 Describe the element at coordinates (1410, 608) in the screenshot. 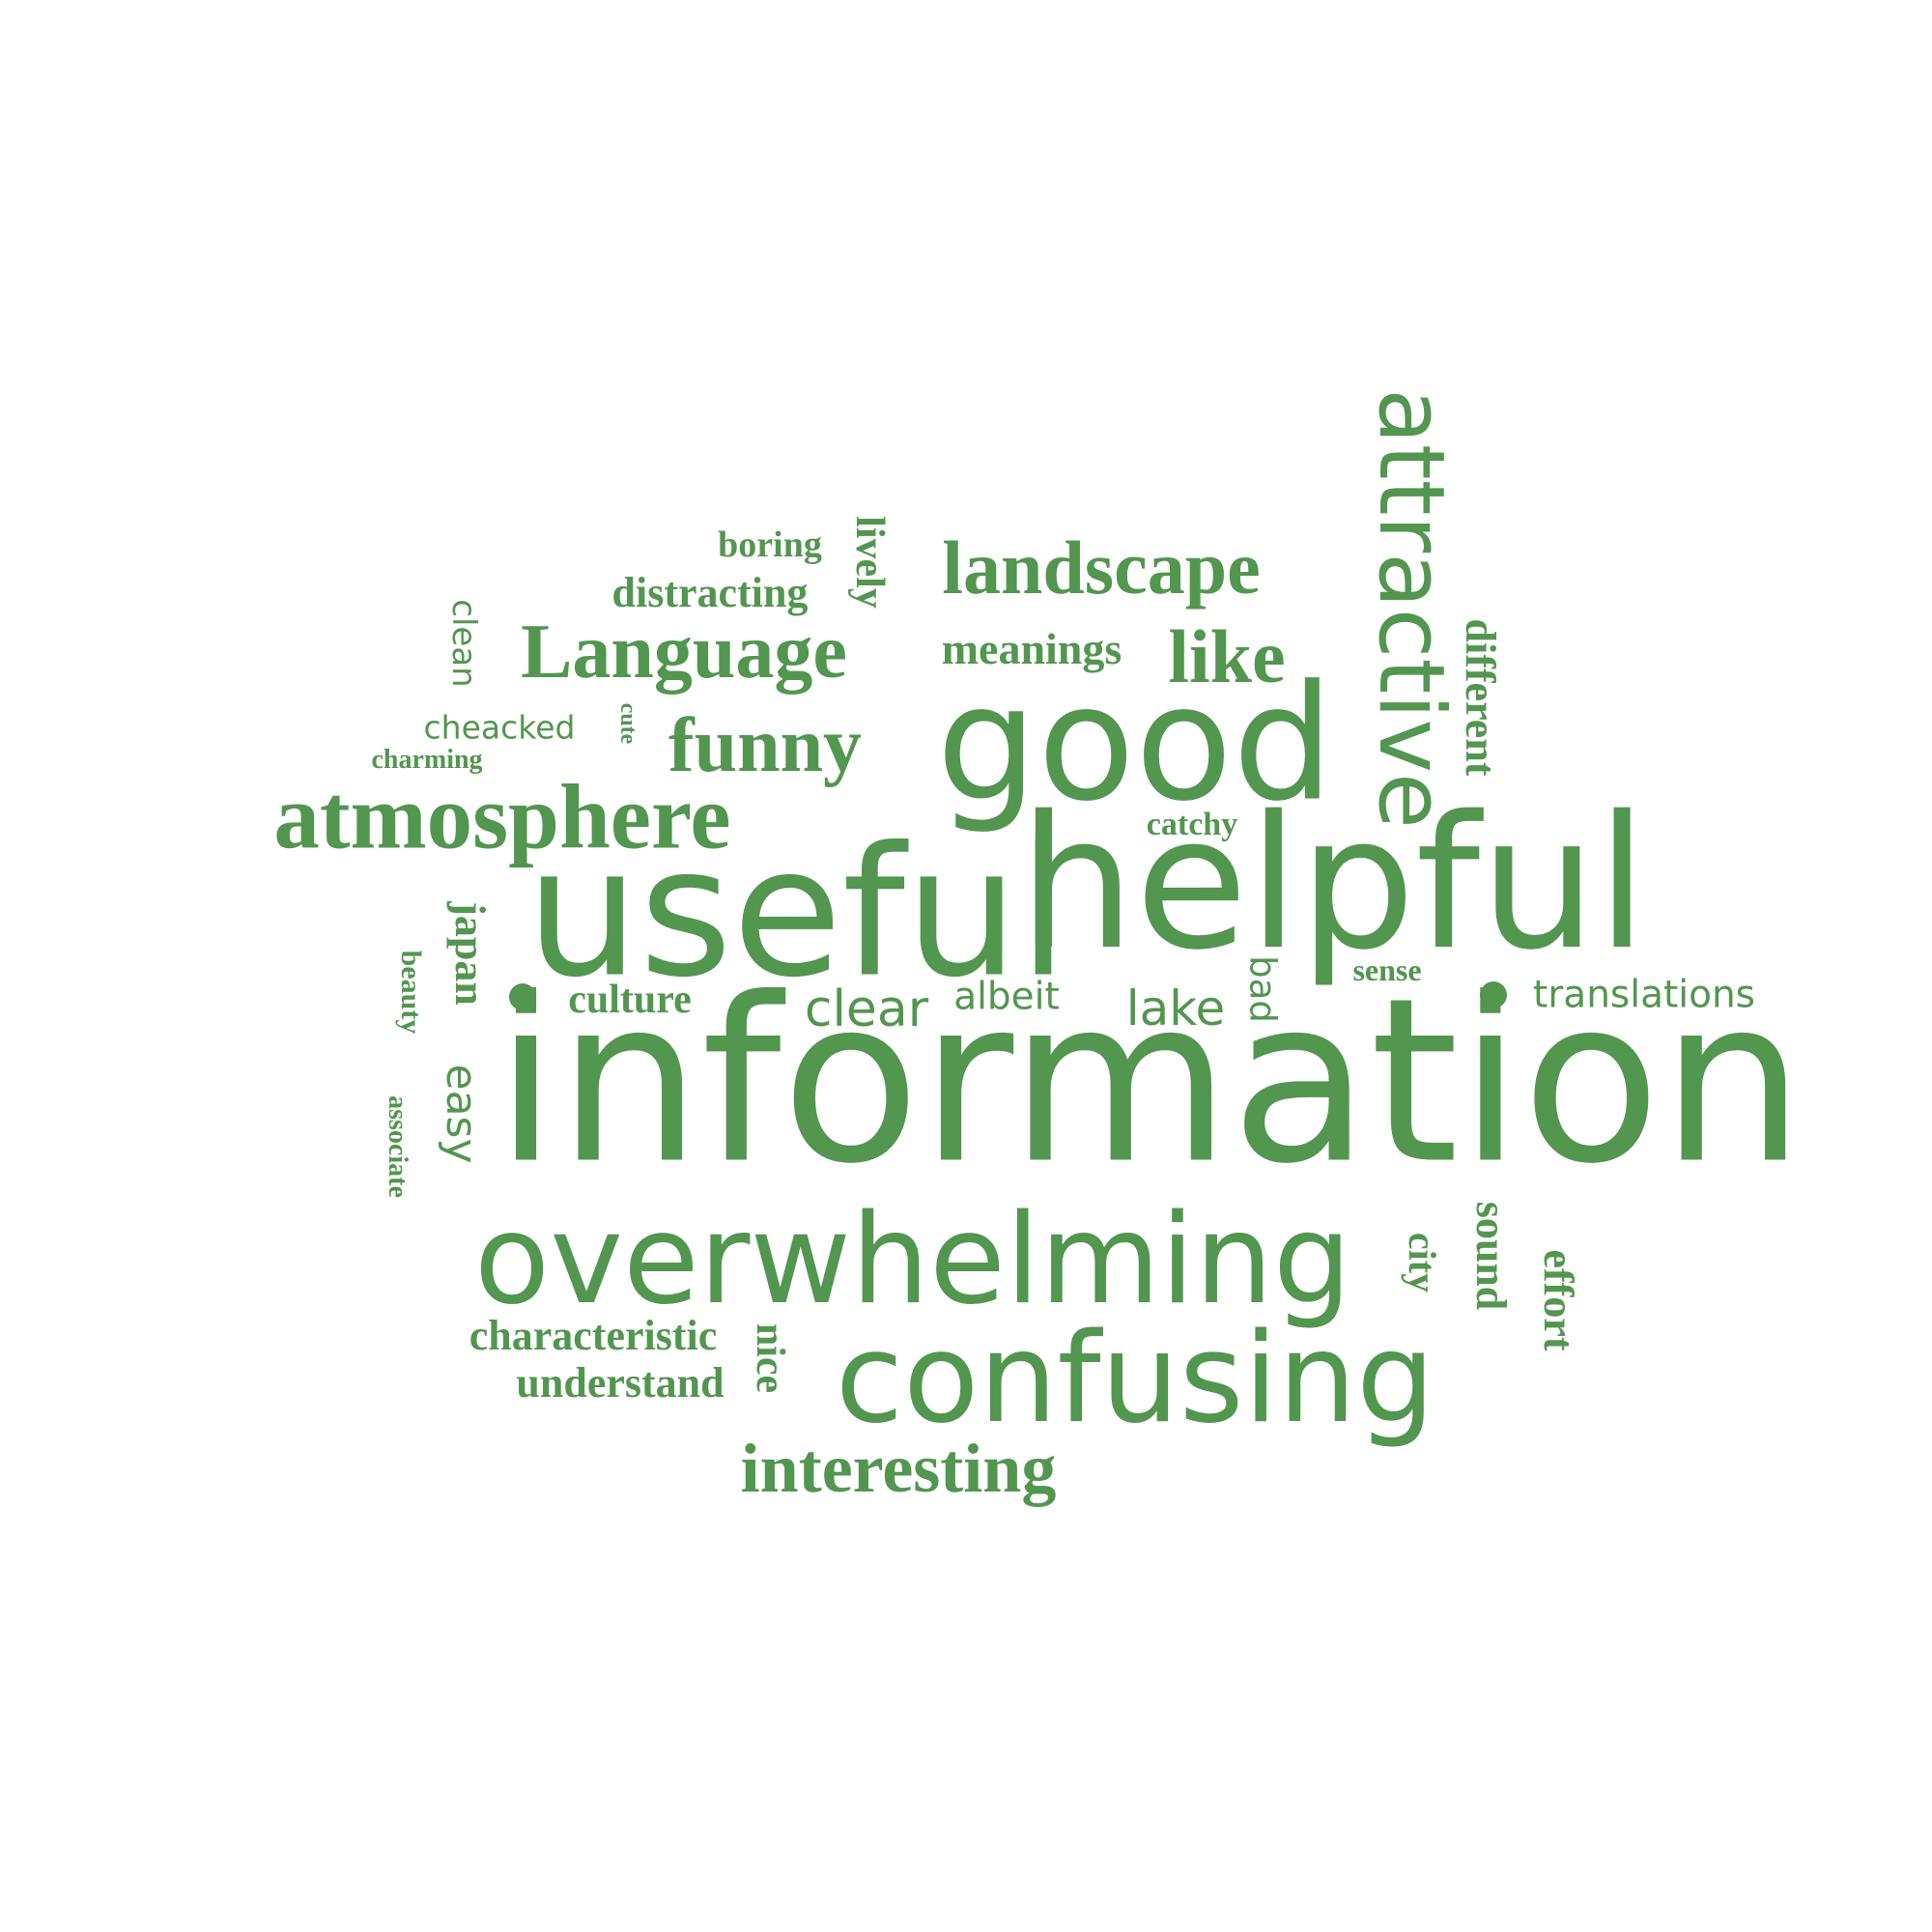

I see `word-attractive: attractive` at that location.